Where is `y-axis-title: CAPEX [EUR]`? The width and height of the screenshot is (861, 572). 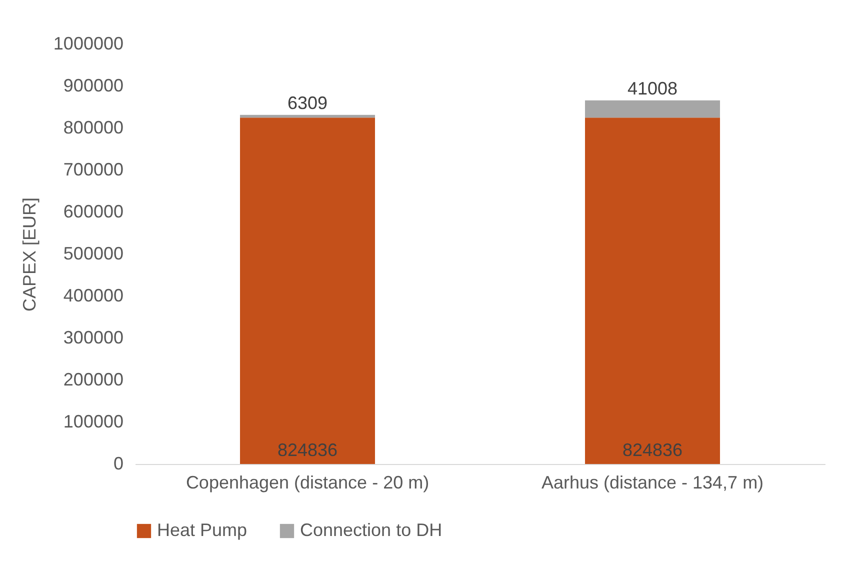
y-axis-title: CAPEX [EUR] is located at coordinates (29, 254).